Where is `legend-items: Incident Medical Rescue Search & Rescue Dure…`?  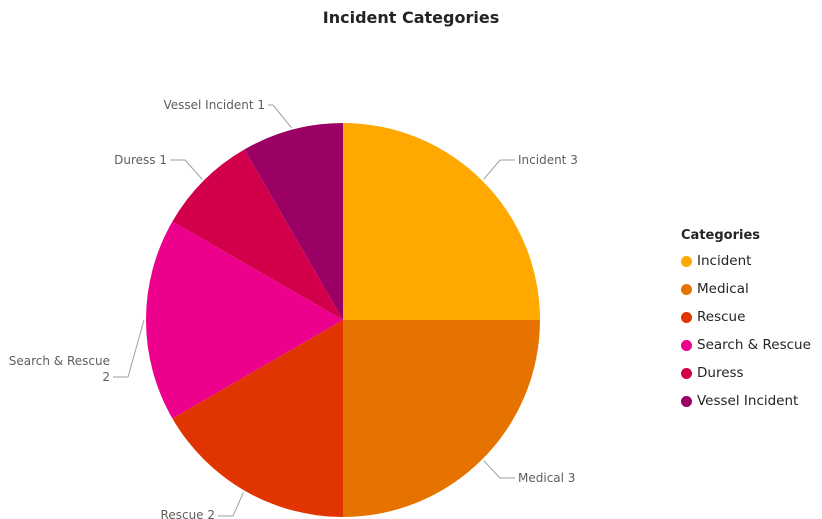
legend-items: Incident Medical Rescue Search & Rescue Dure… is located at coordinates (746, 331).